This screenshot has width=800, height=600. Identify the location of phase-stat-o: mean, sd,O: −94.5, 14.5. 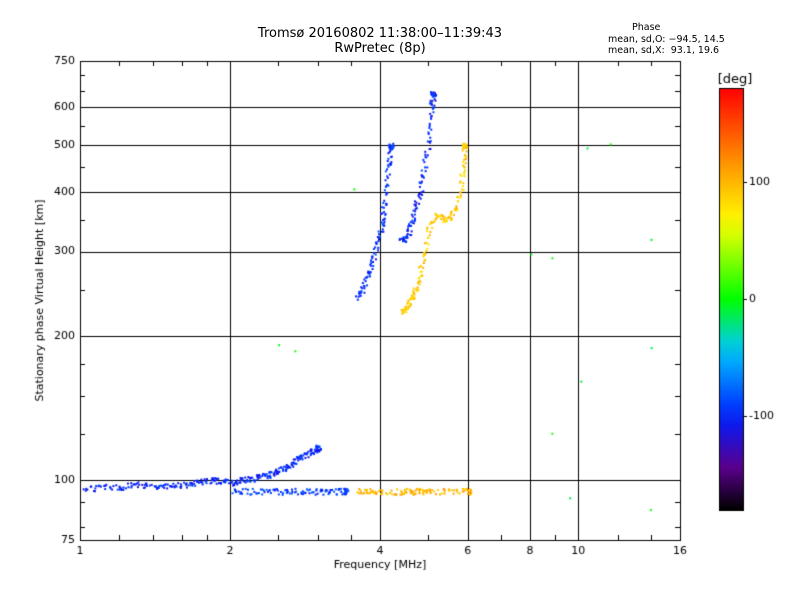
(666, 39).